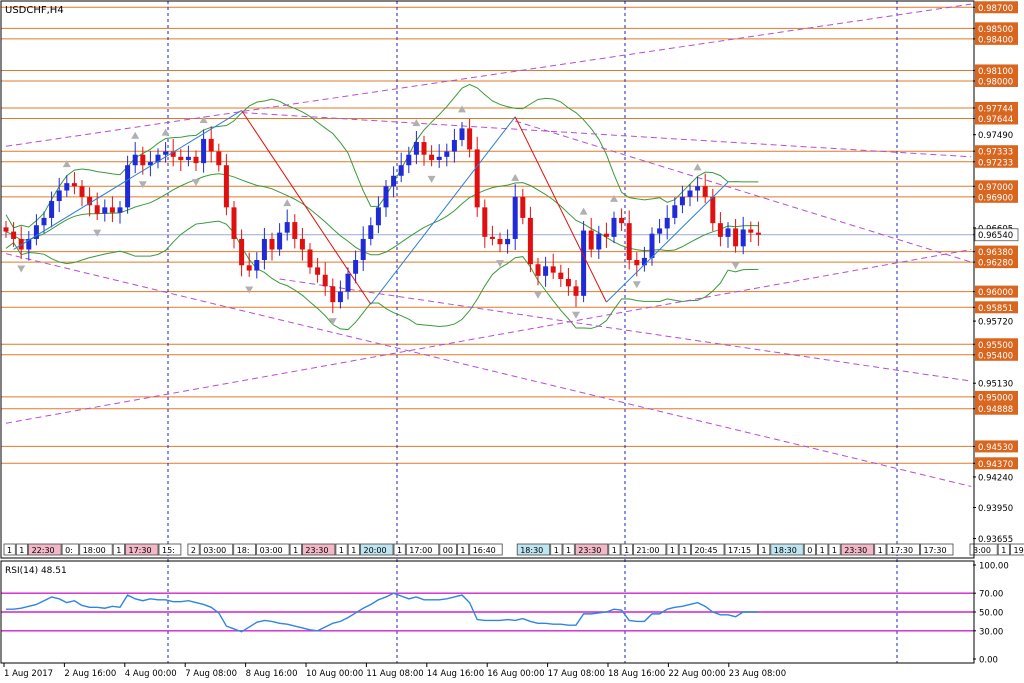 The width and height of the screenshot is (1024, 683). Describe the element at coordinates (36, 571) in the screenshot. I see `rsi-label: RSI(14) 48.51` at that location.